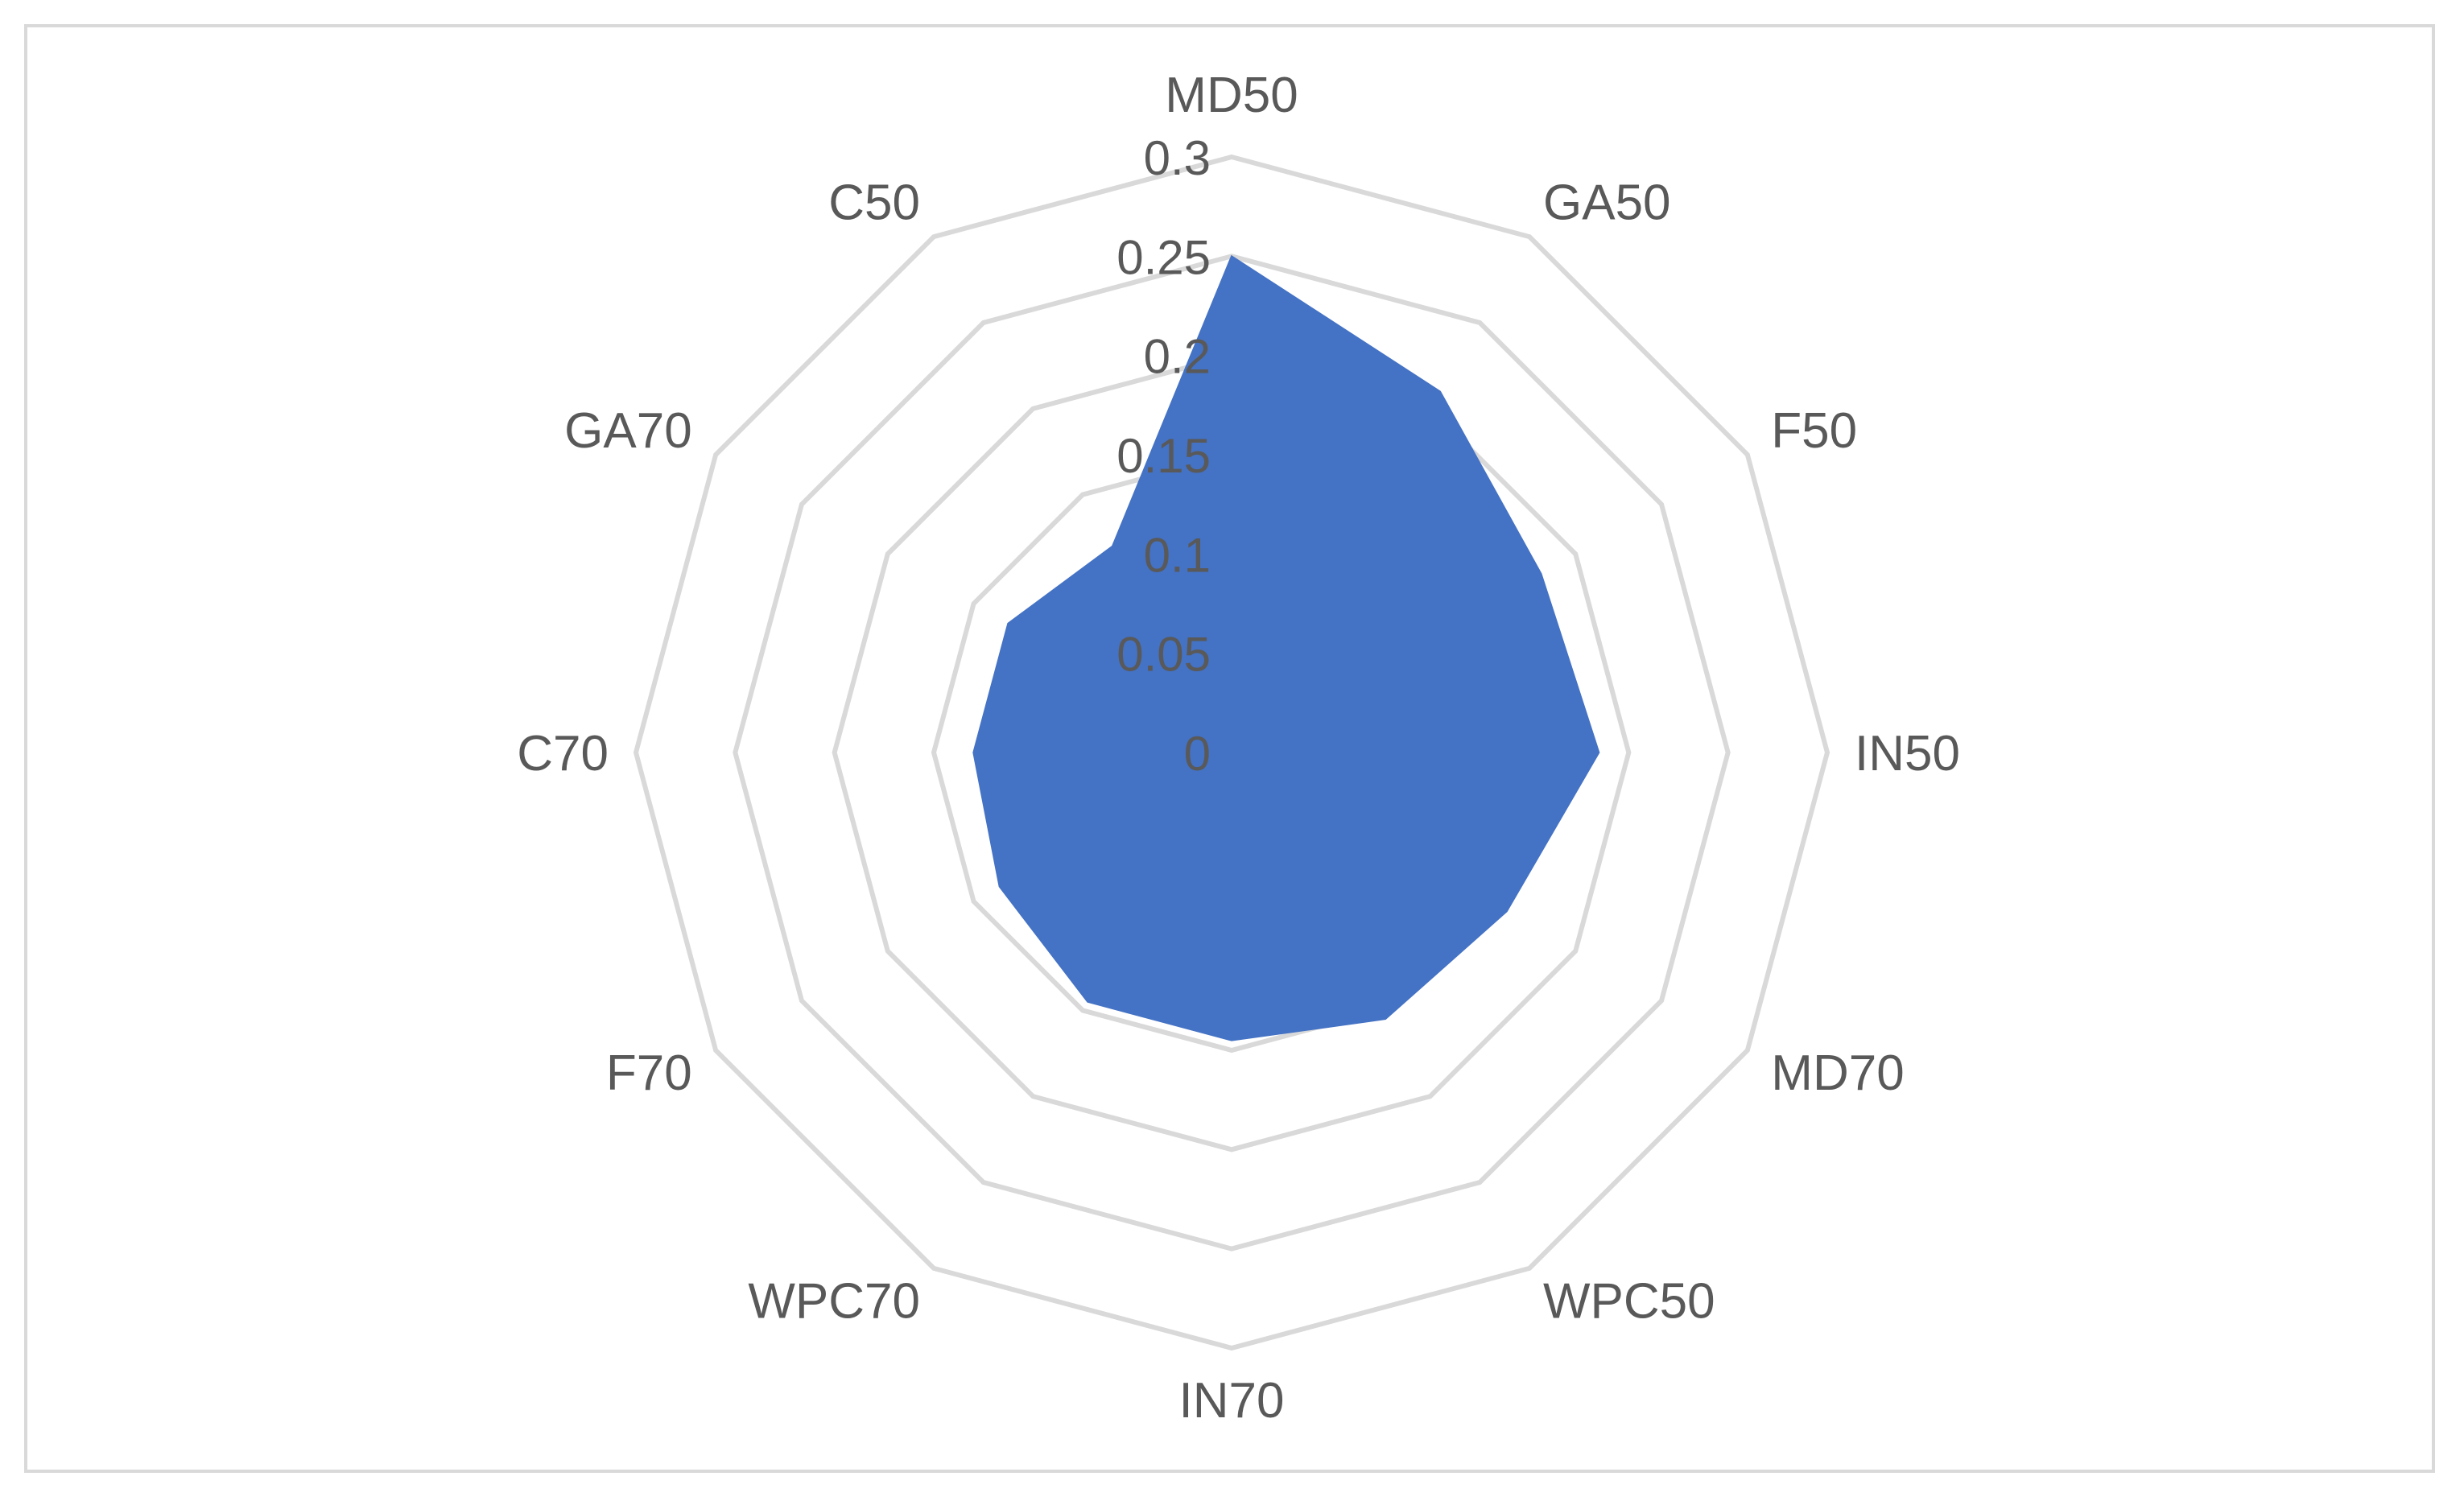 This screenshot has height=1501, width=2464. I want to click on category-label-f50: F50, so click(1814, 431).